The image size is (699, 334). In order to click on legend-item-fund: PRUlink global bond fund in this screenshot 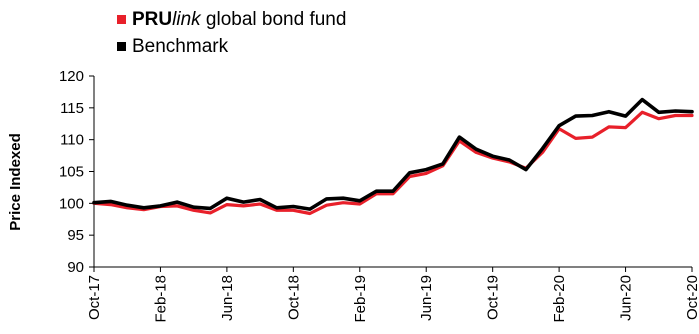, I will do `click(231, 19)`.